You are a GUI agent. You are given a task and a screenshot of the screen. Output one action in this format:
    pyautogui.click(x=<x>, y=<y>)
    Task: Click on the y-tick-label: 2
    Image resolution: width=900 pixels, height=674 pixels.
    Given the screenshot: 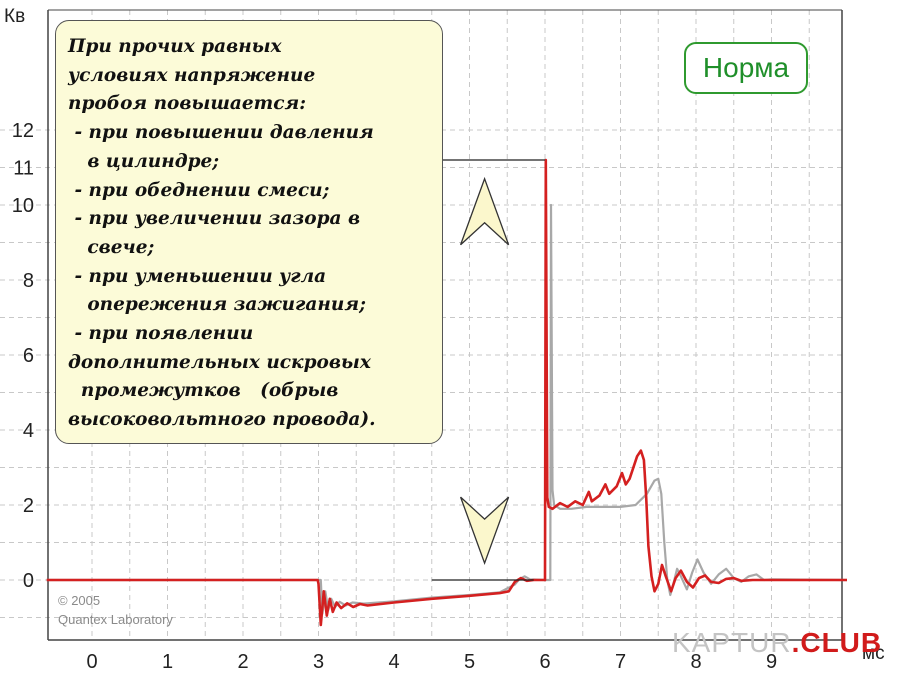 What is the action you would take?
    pyautogui.click(x=28, y=506)
    